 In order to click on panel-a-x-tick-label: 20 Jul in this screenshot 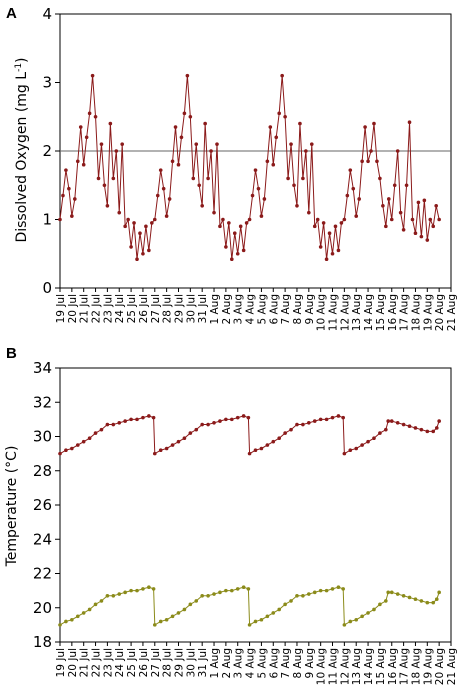, I will do `click(73, 308)`.